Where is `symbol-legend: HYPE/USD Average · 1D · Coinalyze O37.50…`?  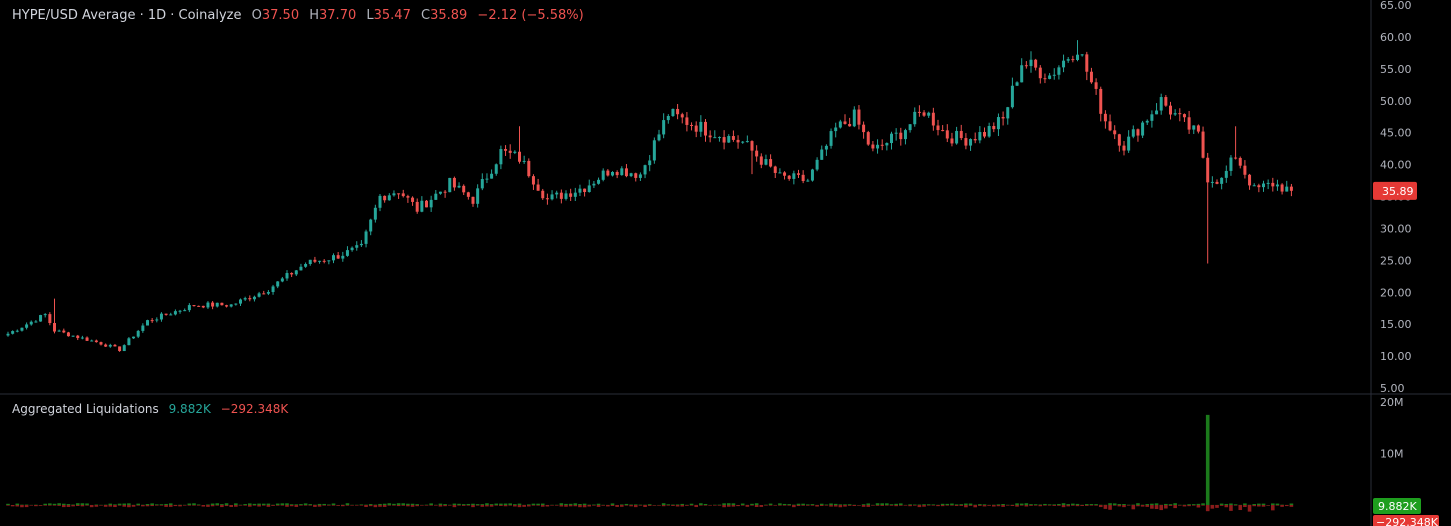 symbol-legend: HYPE/USD Average · 1D · Coinalyze O37.50… is located at coordinates (298, 15).